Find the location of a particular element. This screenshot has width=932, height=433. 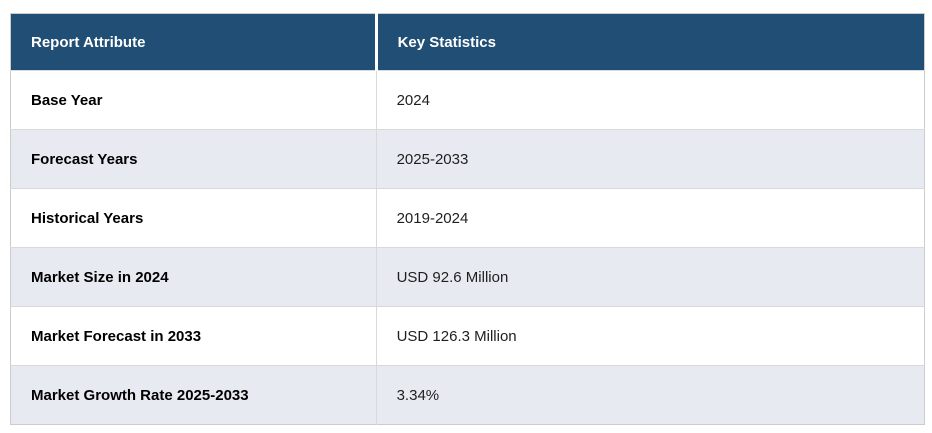

row-value-base-year: 2024 is located at coordinates (650, 100).